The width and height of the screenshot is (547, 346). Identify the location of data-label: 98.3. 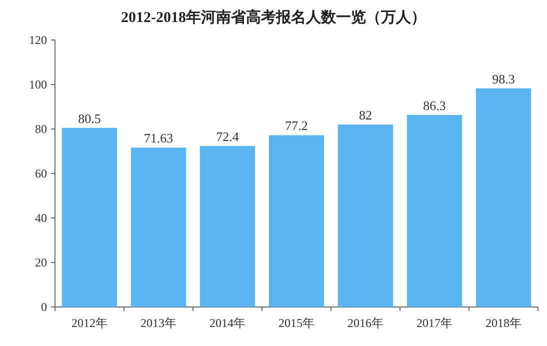
(503, 78).